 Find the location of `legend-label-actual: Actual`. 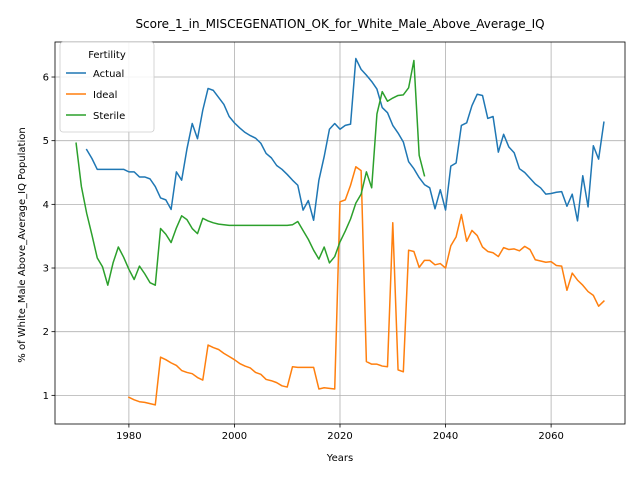

legend-label-actual: Actual is located at coordinates (108, 74).